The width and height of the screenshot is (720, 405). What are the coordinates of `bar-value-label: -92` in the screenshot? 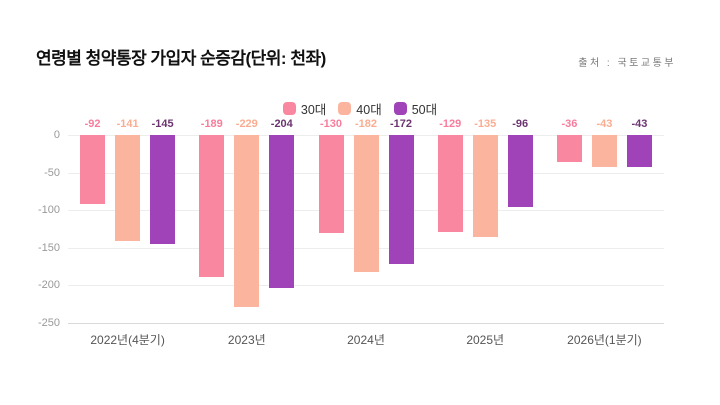 It's located at (92, 124).